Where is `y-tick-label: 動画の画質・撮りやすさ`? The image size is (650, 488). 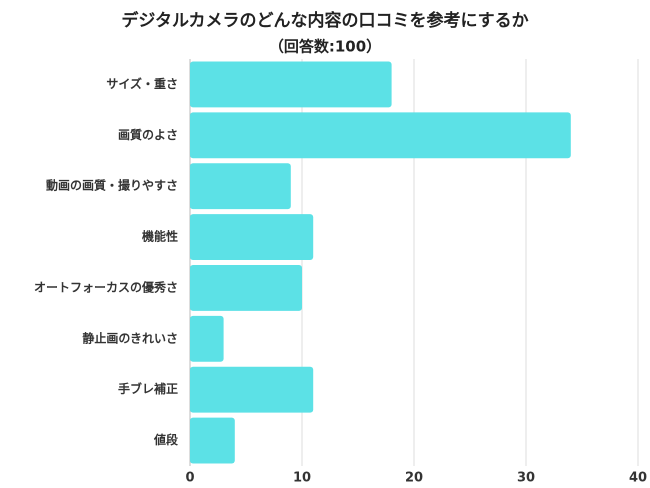
y-tick-label: 動画の画質・撮りやすさ is located at coordinates (112, 185).